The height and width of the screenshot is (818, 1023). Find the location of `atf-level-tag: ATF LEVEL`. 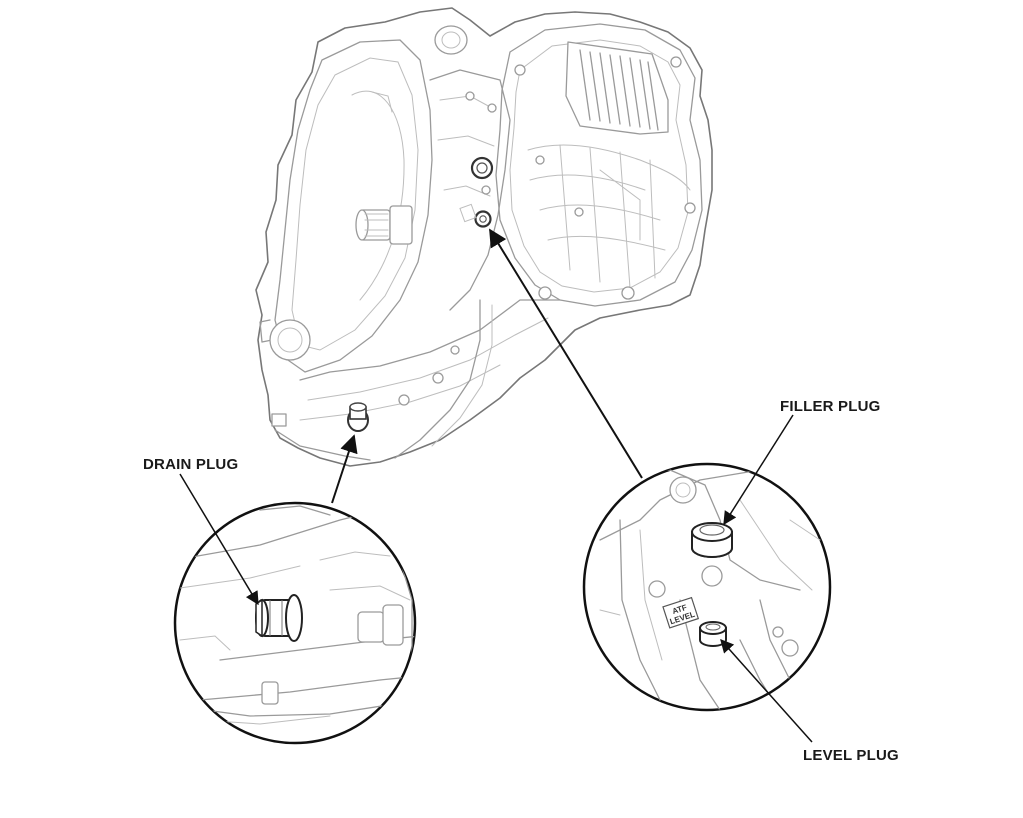

atf-level-tag: ATF LEVEL is located at coordinates (681, 612).